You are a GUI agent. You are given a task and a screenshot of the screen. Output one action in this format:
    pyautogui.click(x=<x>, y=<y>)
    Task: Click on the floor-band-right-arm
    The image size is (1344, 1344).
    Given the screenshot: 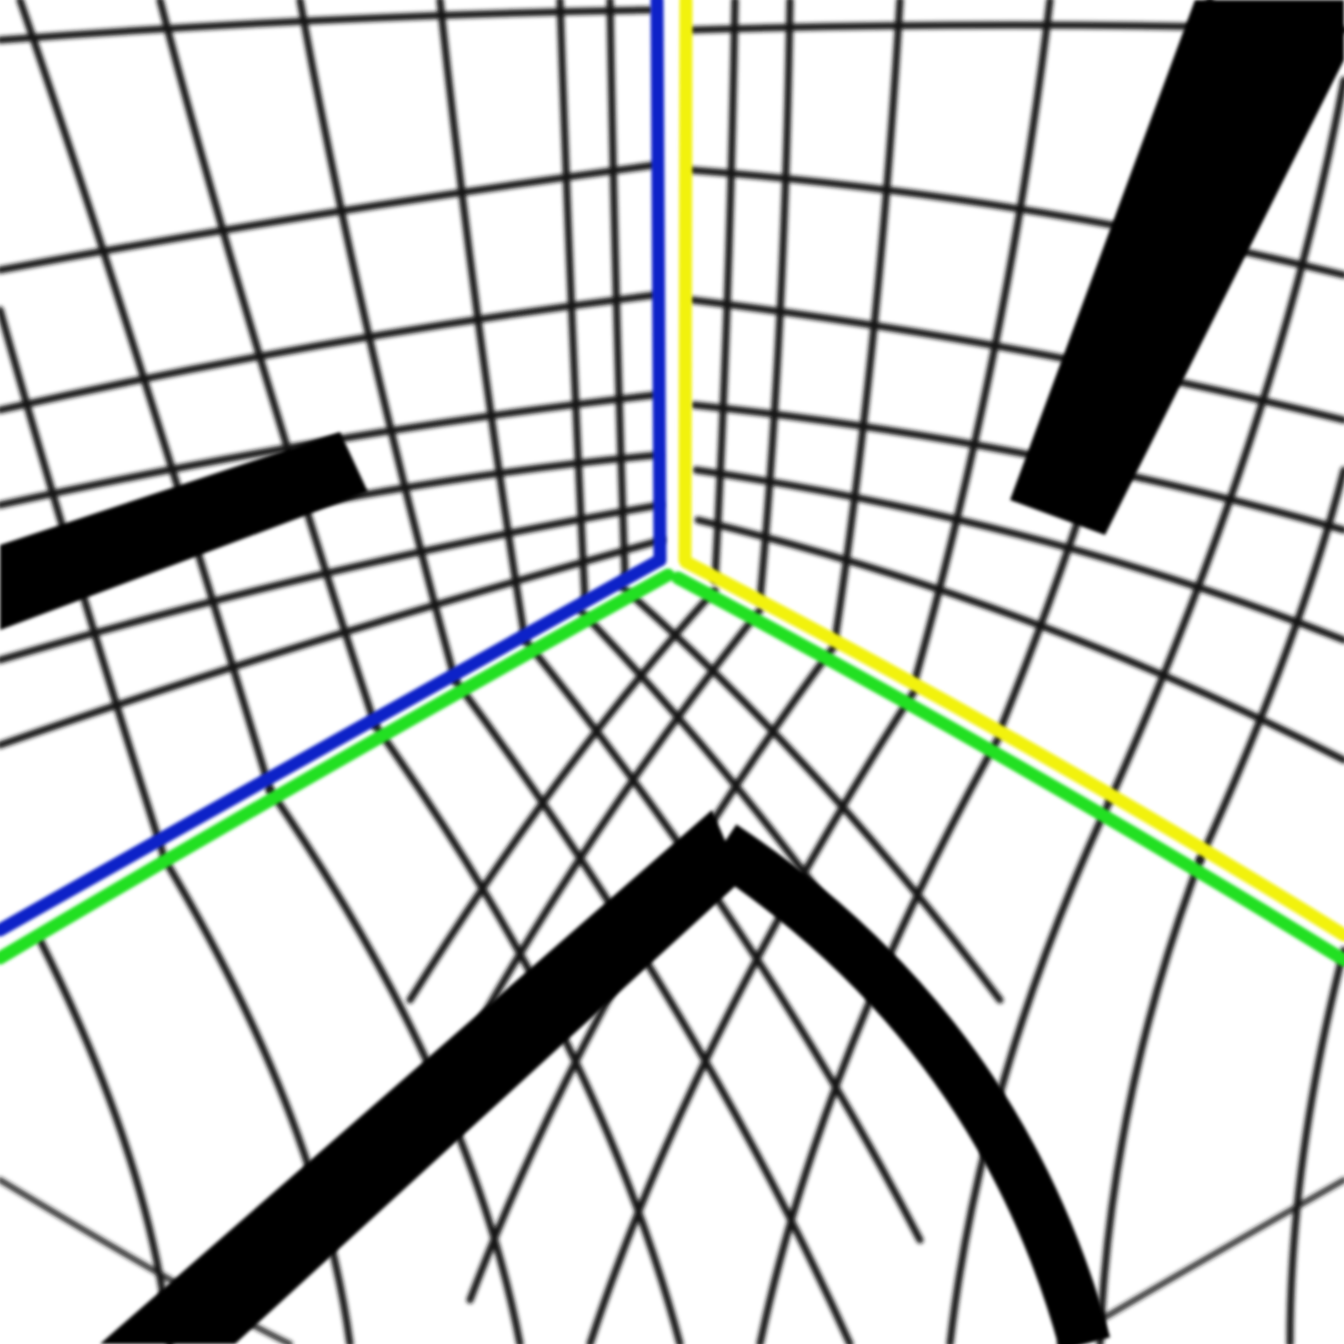 What is the action you would take?
    pyautogui.click(x=909, y=1084)
    